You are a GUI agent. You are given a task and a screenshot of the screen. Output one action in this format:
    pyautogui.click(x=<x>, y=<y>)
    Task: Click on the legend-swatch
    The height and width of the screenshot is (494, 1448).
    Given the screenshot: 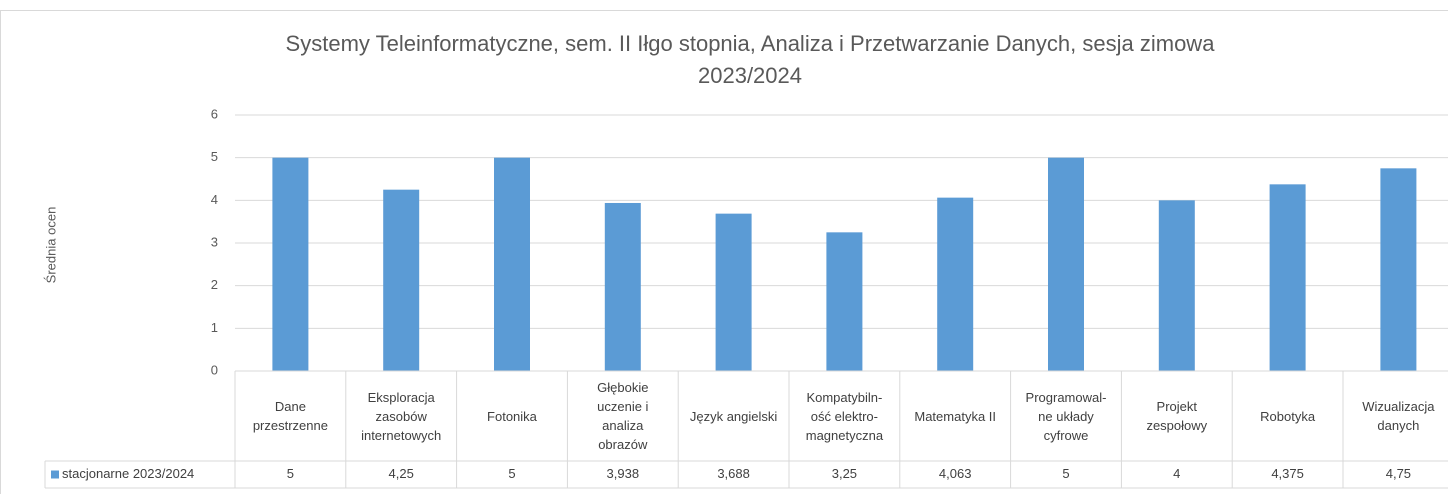 What is the action you would take?
    pyautogui.click(x=55, y=474)
    